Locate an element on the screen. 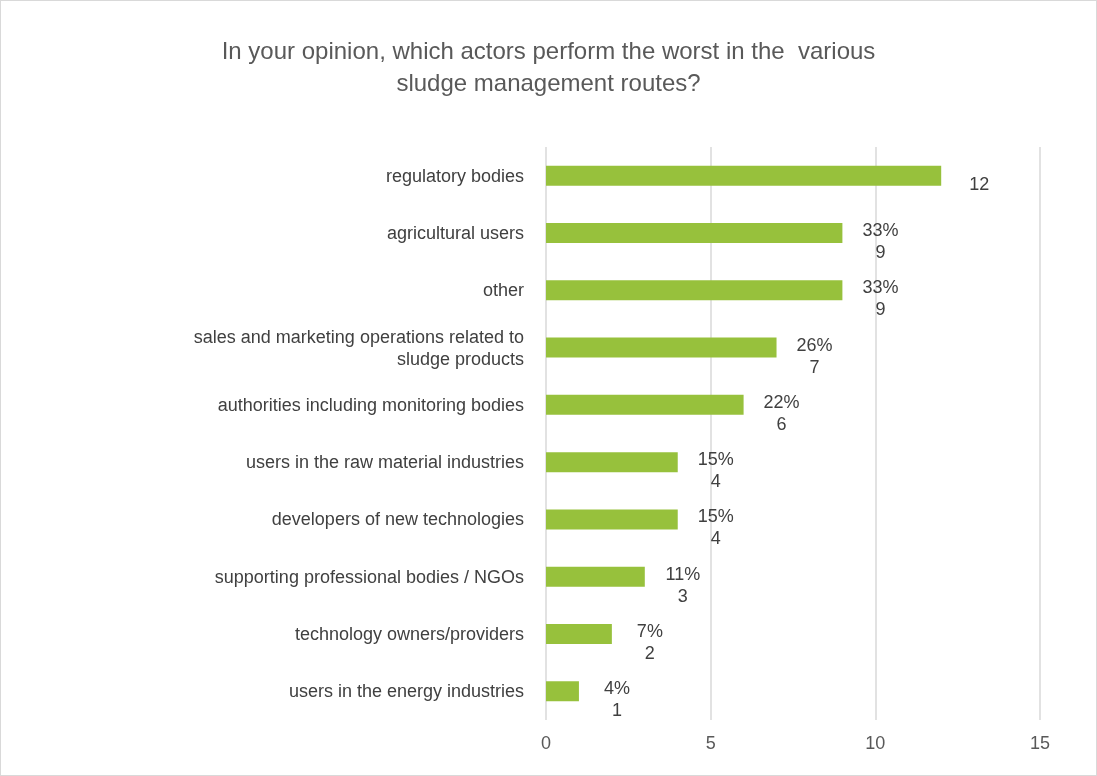 Image resolution: width=1097 pixels, height=776 pixels. data-label: 26% 7 is located at coordinates (814, 355).